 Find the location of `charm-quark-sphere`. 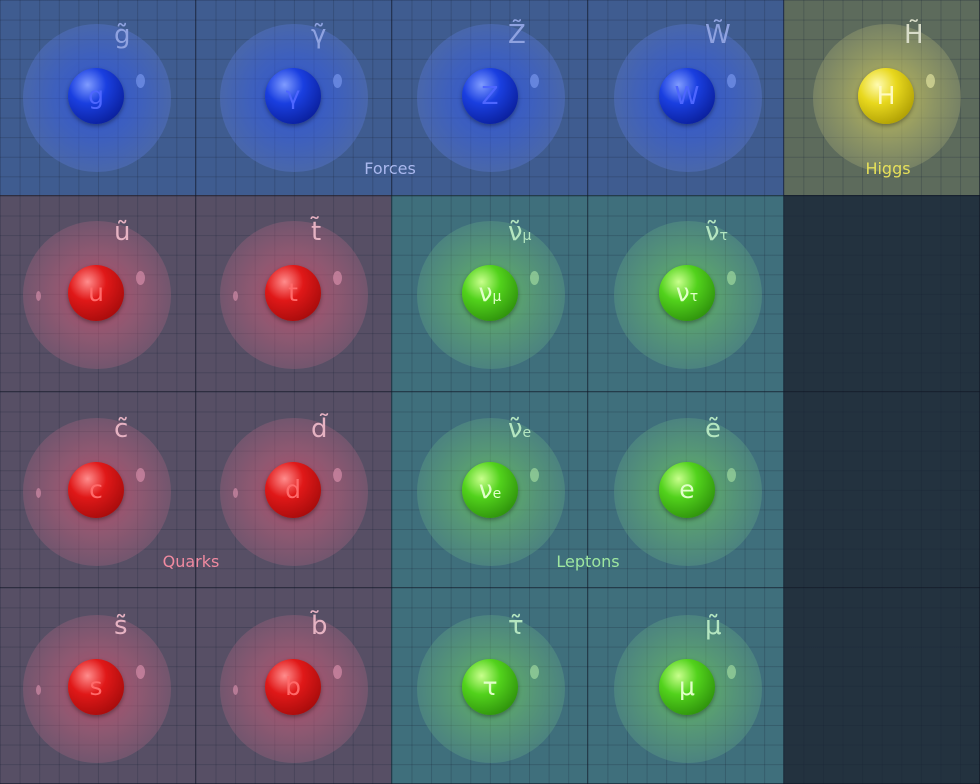

charm-quark-sphere is located at coordinates (96, 490).